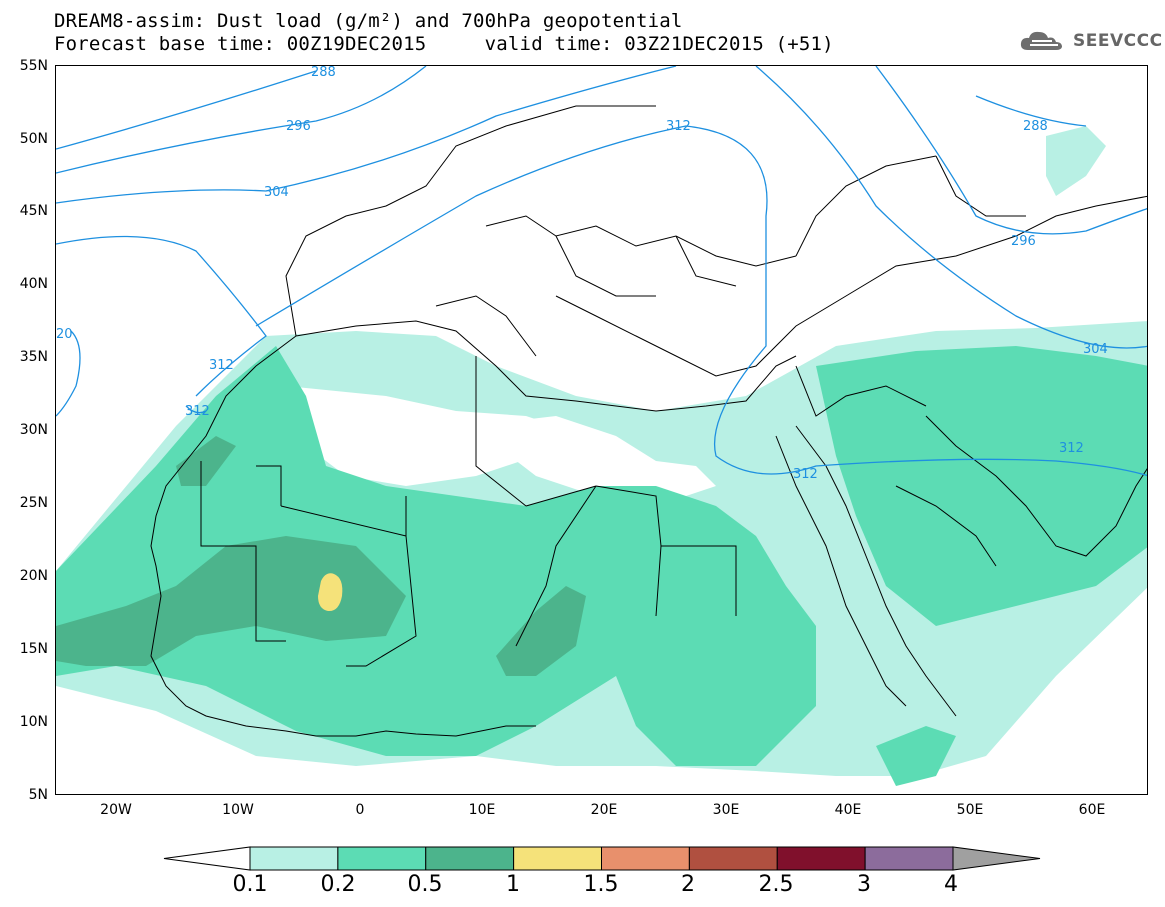 This screenshot has height=907, width=1165. What do you see at coordinates (425, 884) in the screenshot?
I see `colorbar-label: 0.5` at bounding box center [425, 884].